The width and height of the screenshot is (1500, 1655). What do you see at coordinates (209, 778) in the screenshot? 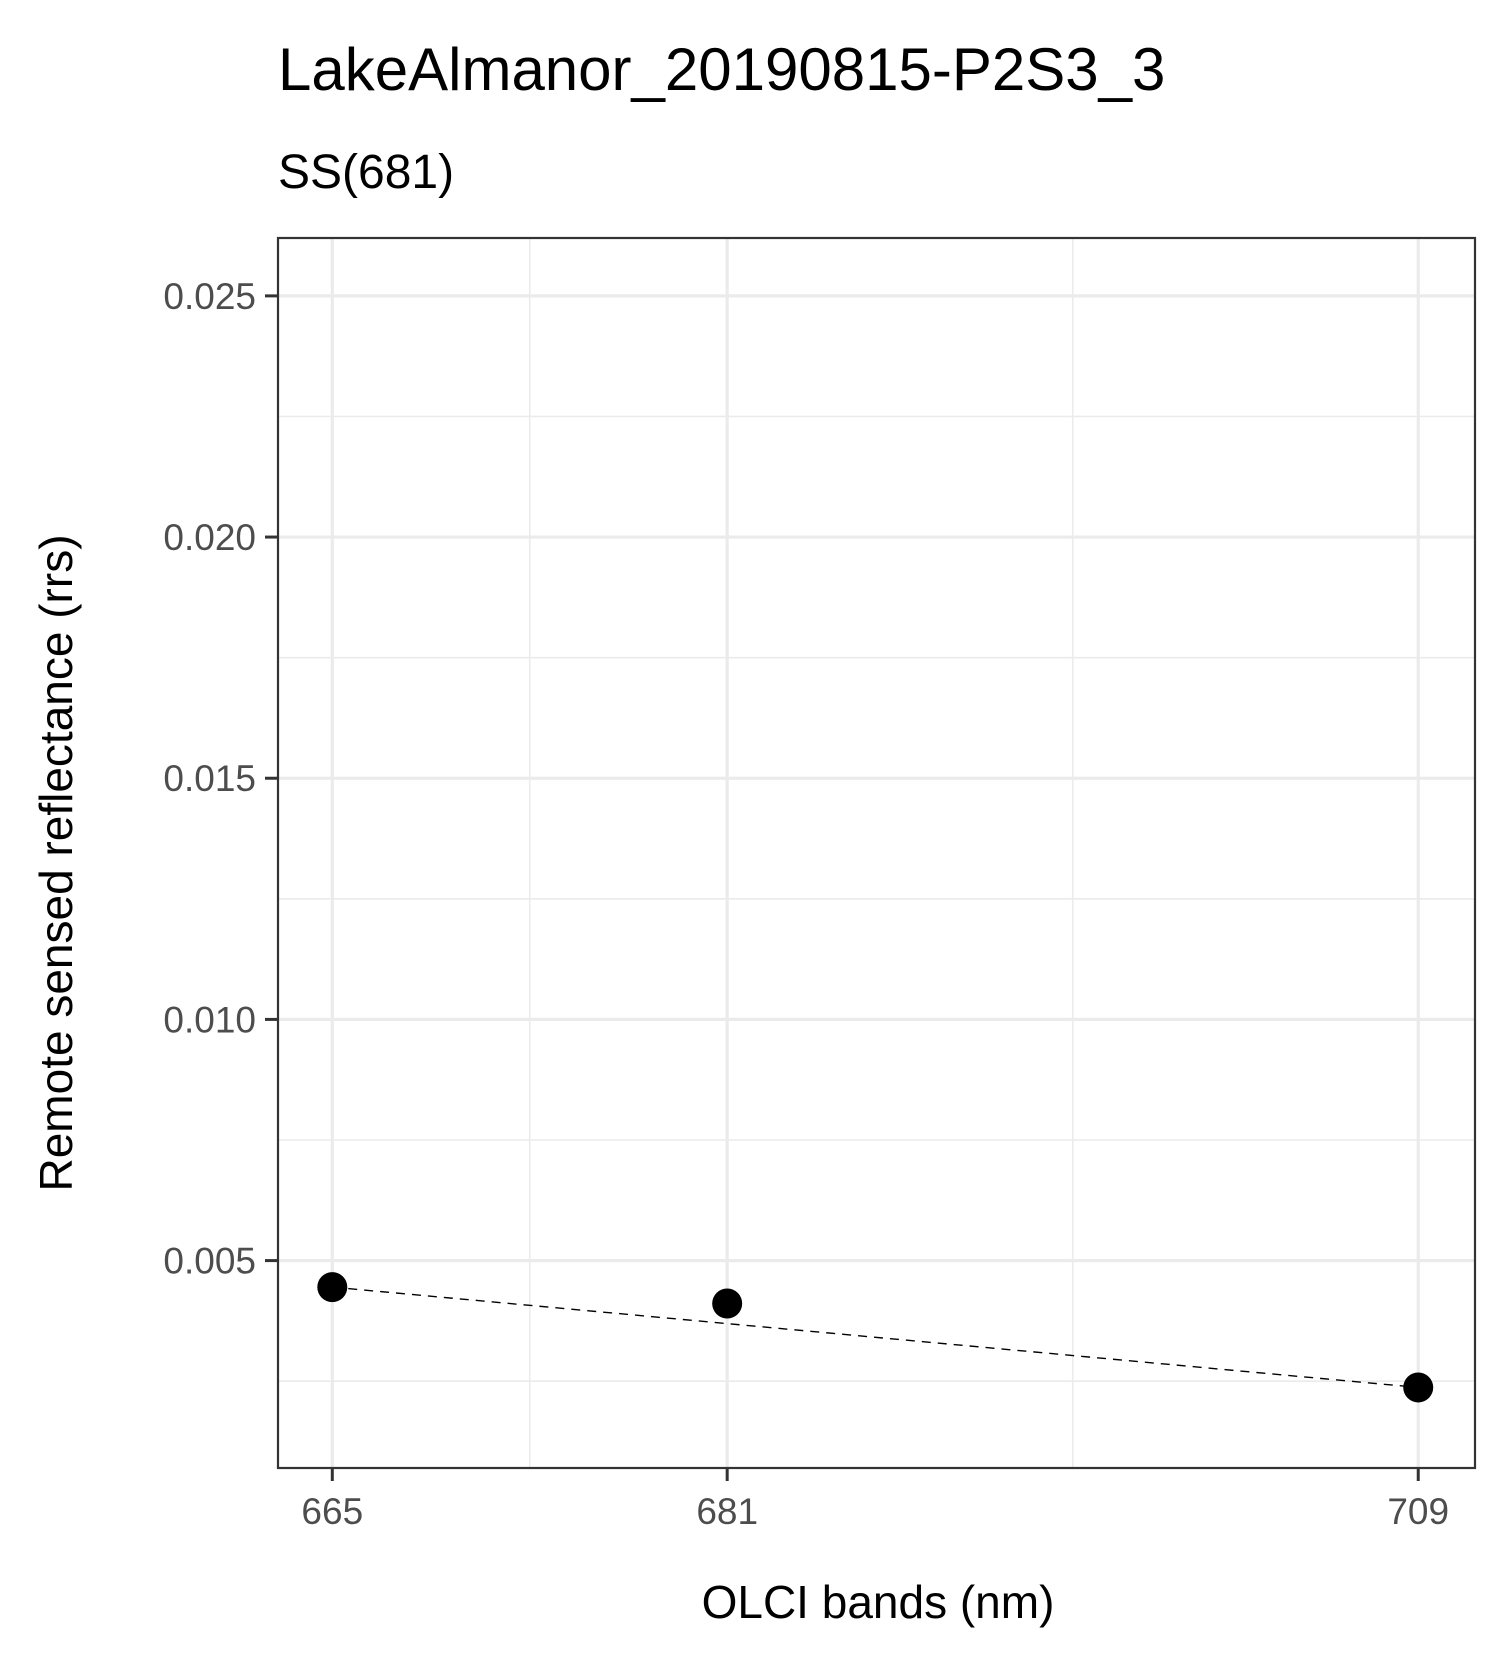
I see `y-tick-label: 0.015` at bounding box center [209, 778].